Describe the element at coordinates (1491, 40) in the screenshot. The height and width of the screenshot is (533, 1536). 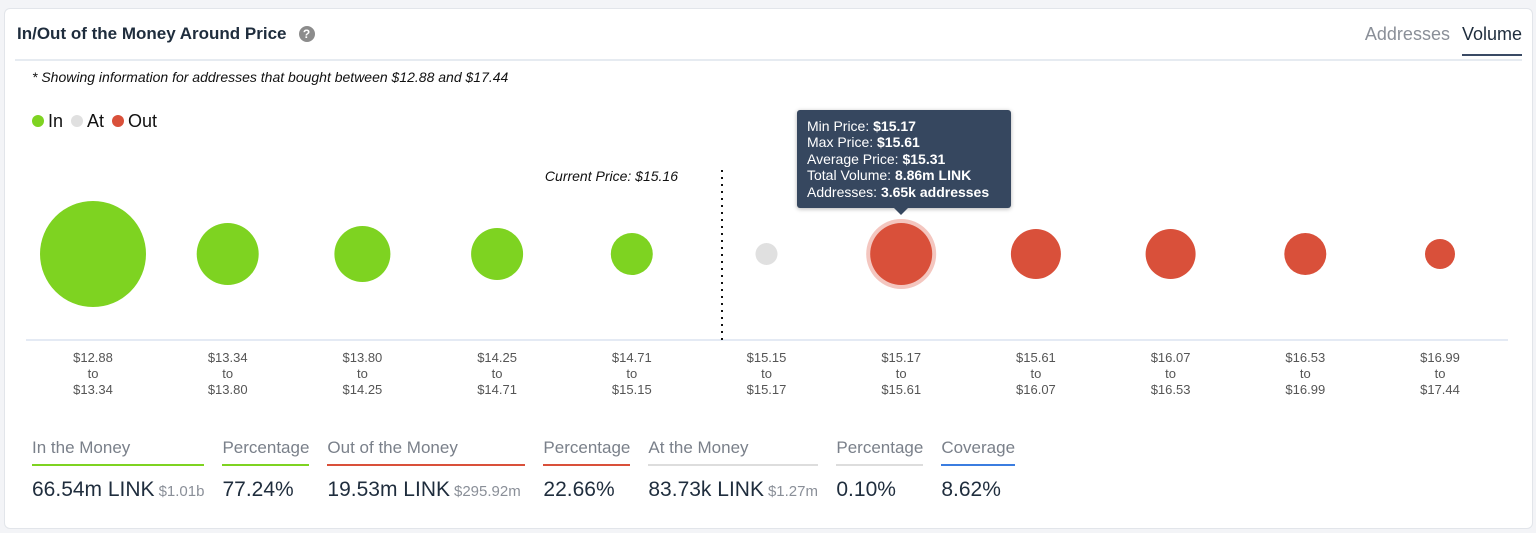
I see `tab-volume: Volume` at that location.